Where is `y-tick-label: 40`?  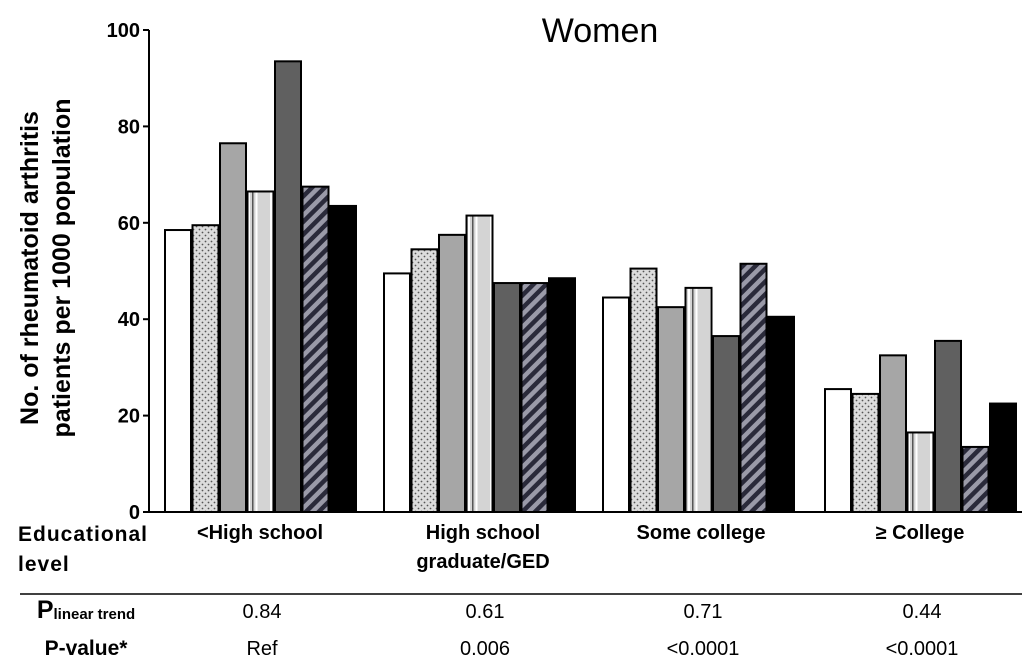 y-tick-label: 40 is located at coordinates (129, 320).